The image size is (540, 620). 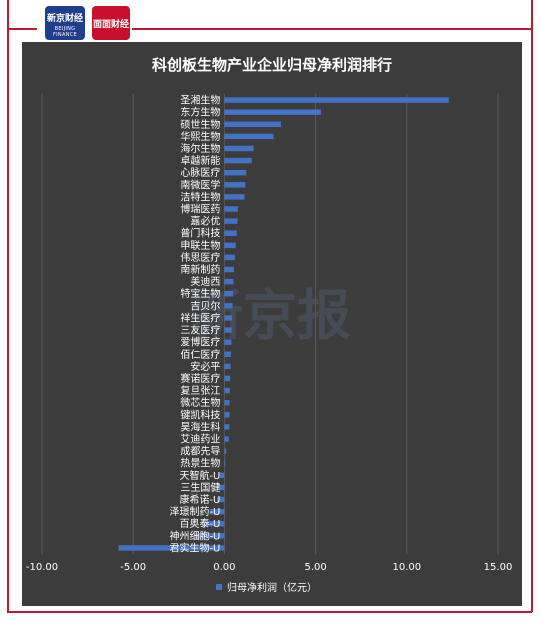 What do you see at coordinates (200, 414) in the screenshot?
I see `category-label: 键凯科技` at bounding box center [200, 414].